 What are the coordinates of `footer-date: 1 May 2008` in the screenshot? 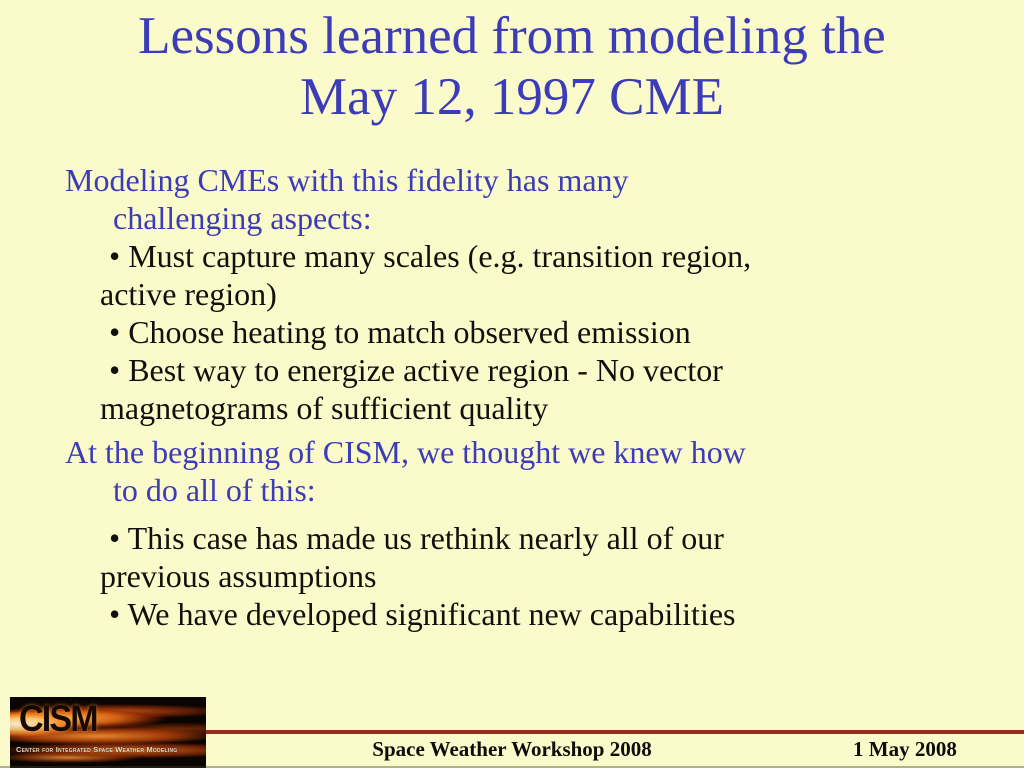 It's located at (905, 749).